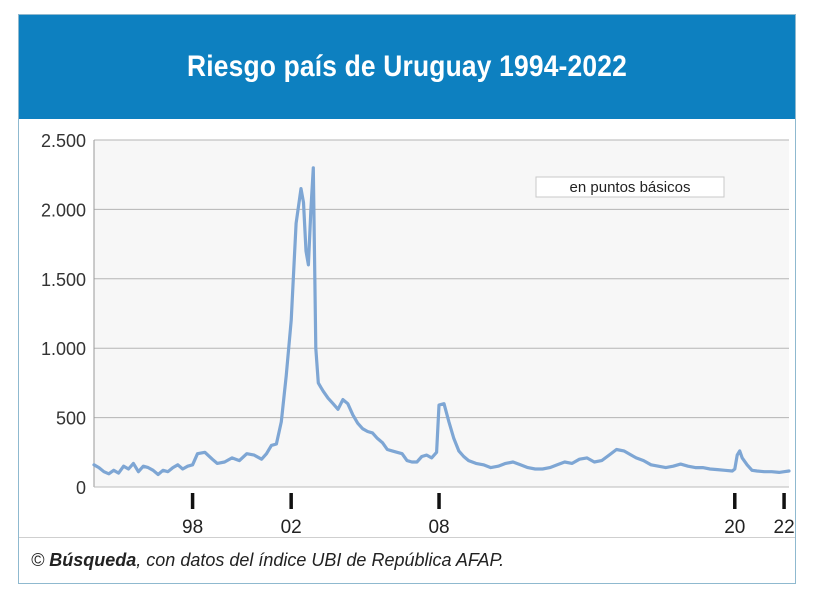 The width and height of the screenshot is (816, 607). What do you see at coordinates (192, 527) in the screenshot?
I see `x-tick-label: 98` at bounding box center [192, 527].